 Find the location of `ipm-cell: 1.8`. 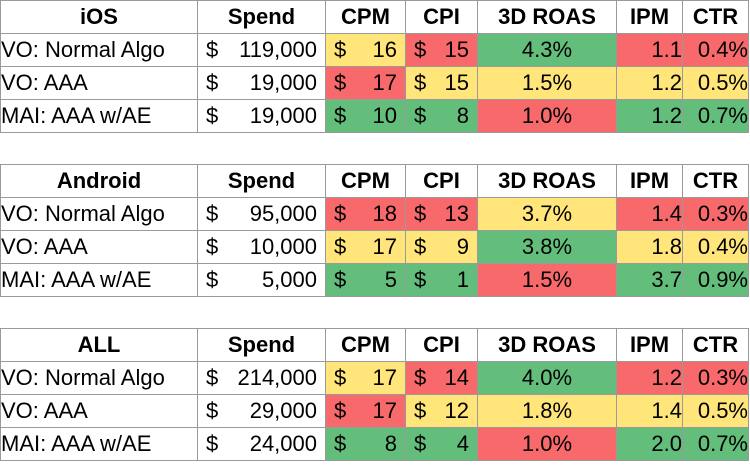

ipm-cell: 1.8 is located at coordinates (649, 247).